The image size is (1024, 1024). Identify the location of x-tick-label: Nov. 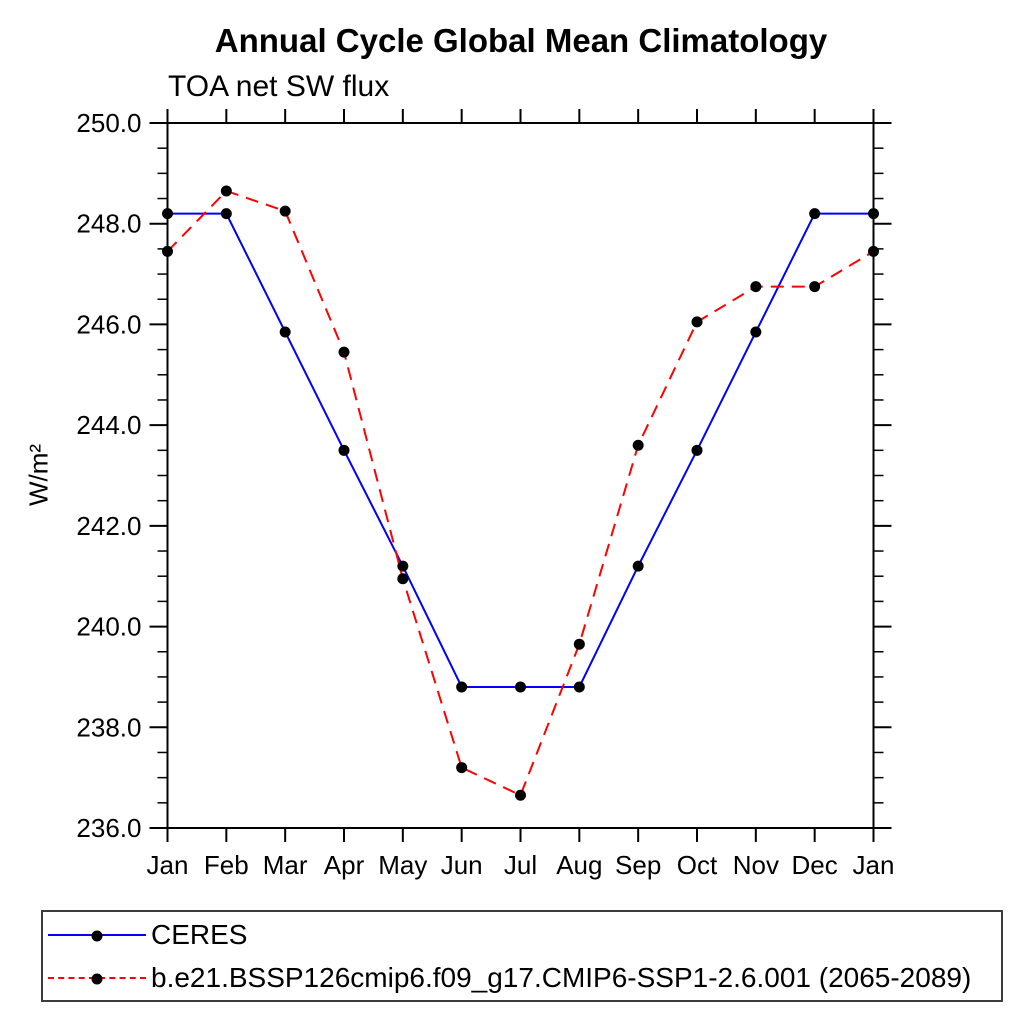
(756, 865).